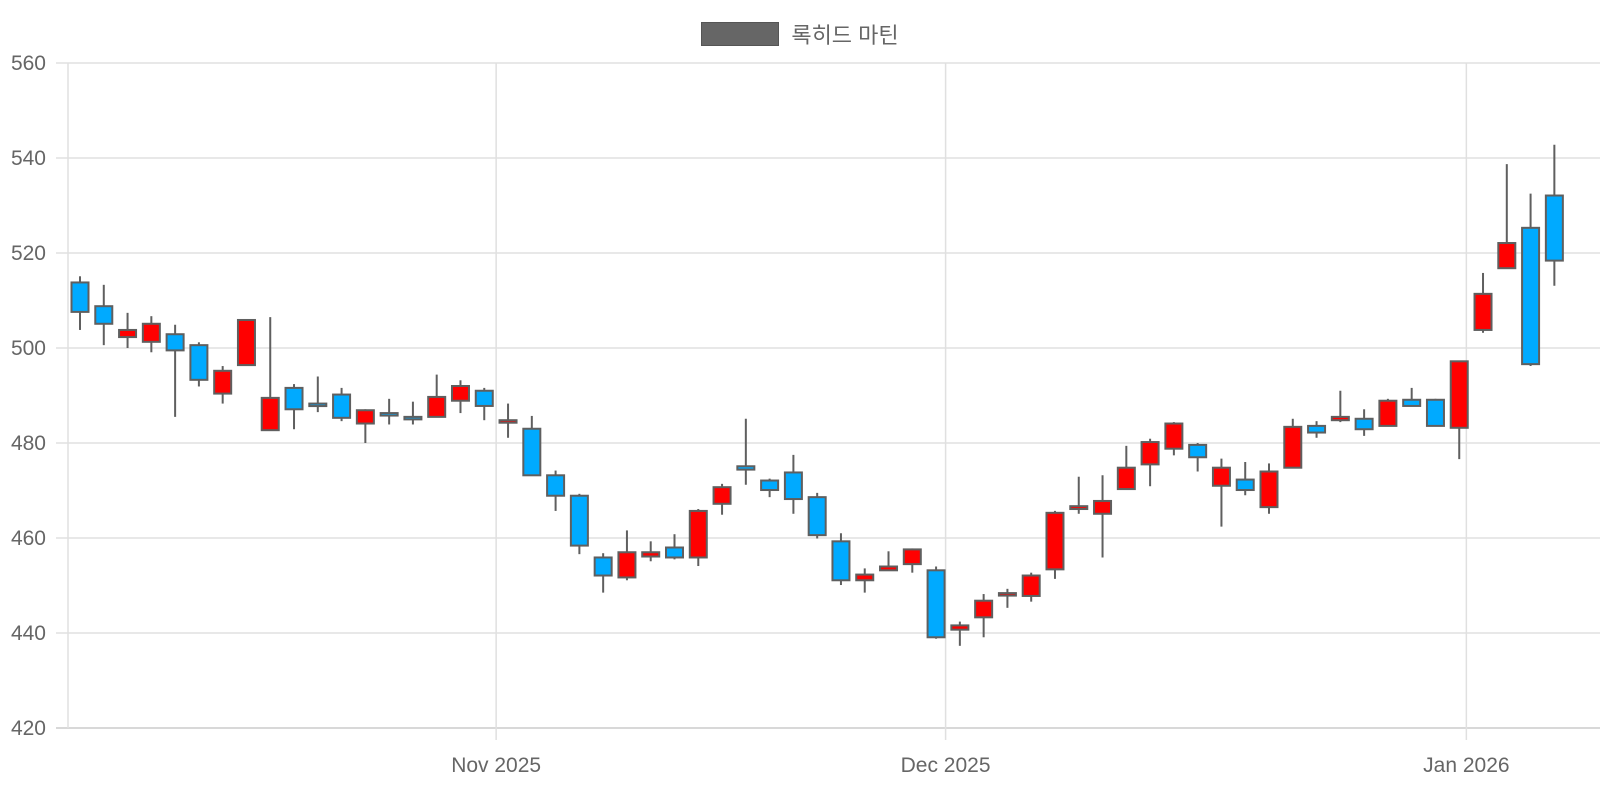 The image size is (1600, 800). I want to click on x-tick-label: Jan 2026, so click(1466, 765).